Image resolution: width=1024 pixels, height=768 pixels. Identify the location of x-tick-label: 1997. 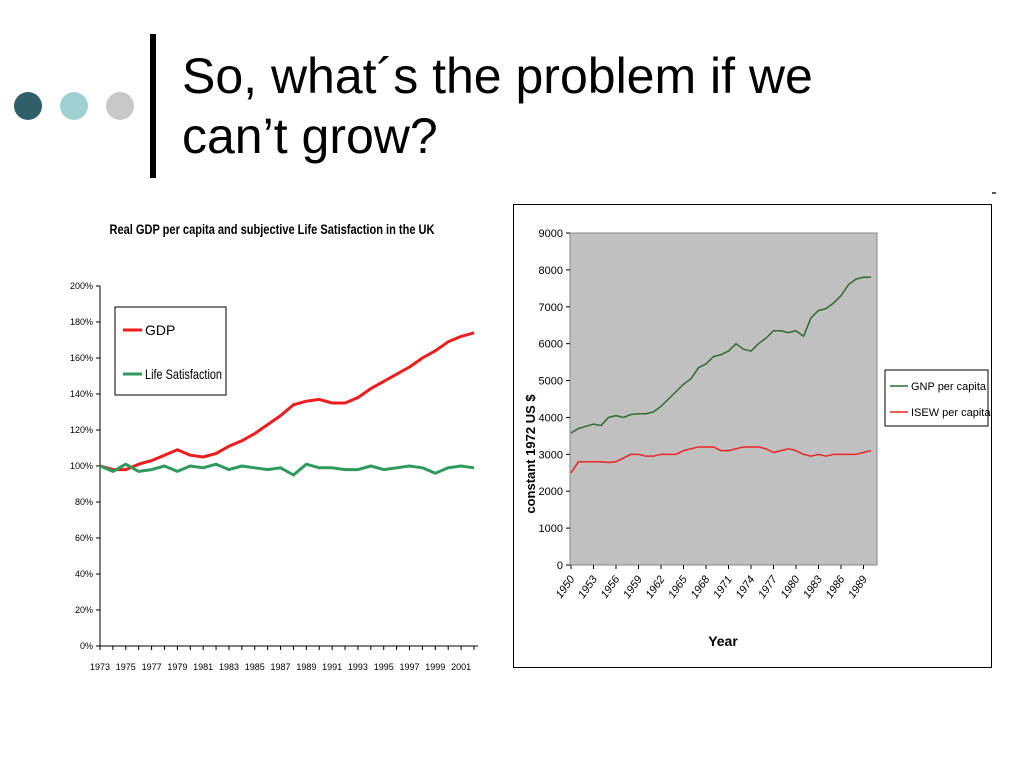
(410, 667).